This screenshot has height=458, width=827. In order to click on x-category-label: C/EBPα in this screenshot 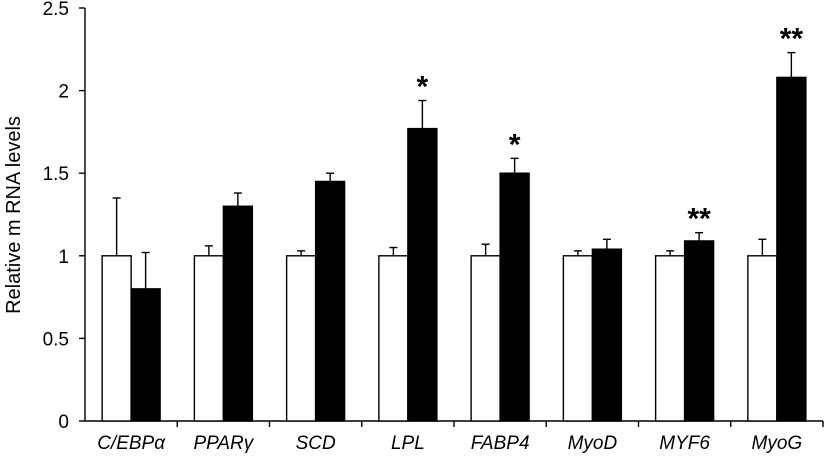, I will do `click(131, 443)`.